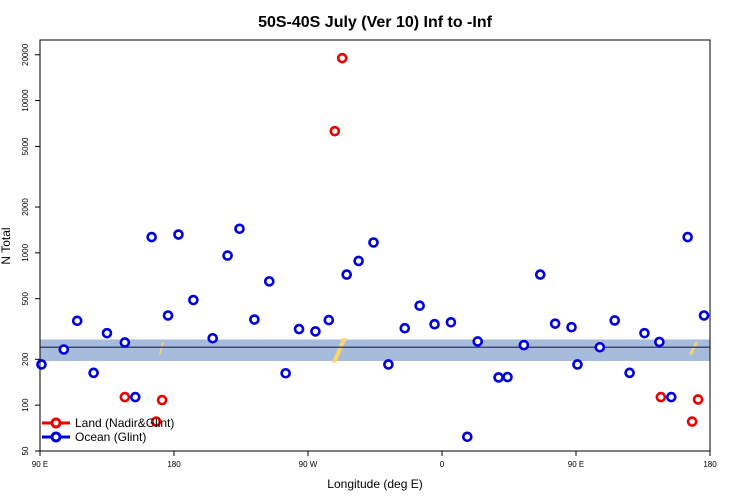 The height and width of the screenshot is (500, 750). I want to click on y-tick-label: 200, so click(25, 359).